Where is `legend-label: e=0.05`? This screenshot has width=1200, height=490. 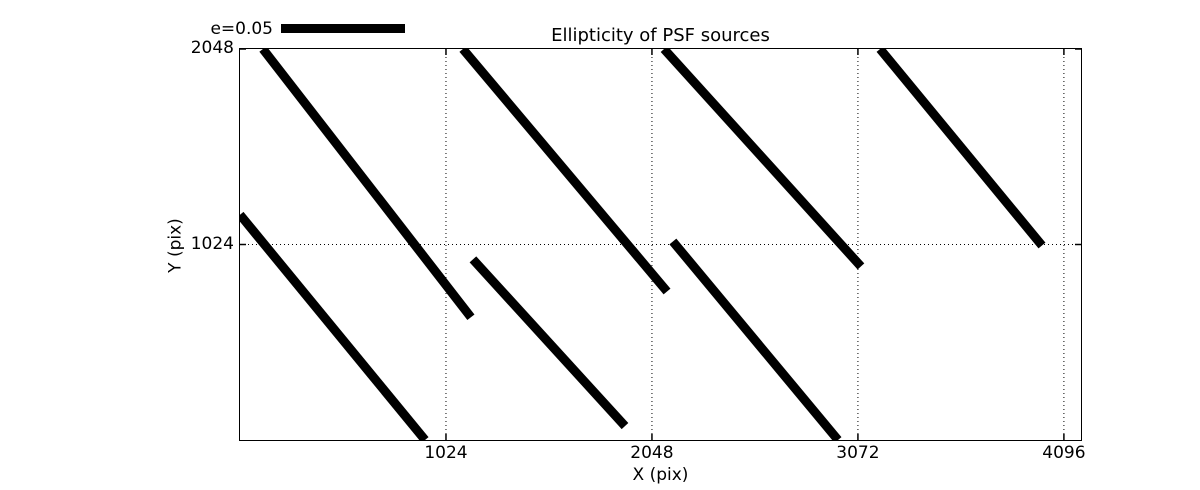 legend-label: e=0.05 is located at coordinates (241, 29).